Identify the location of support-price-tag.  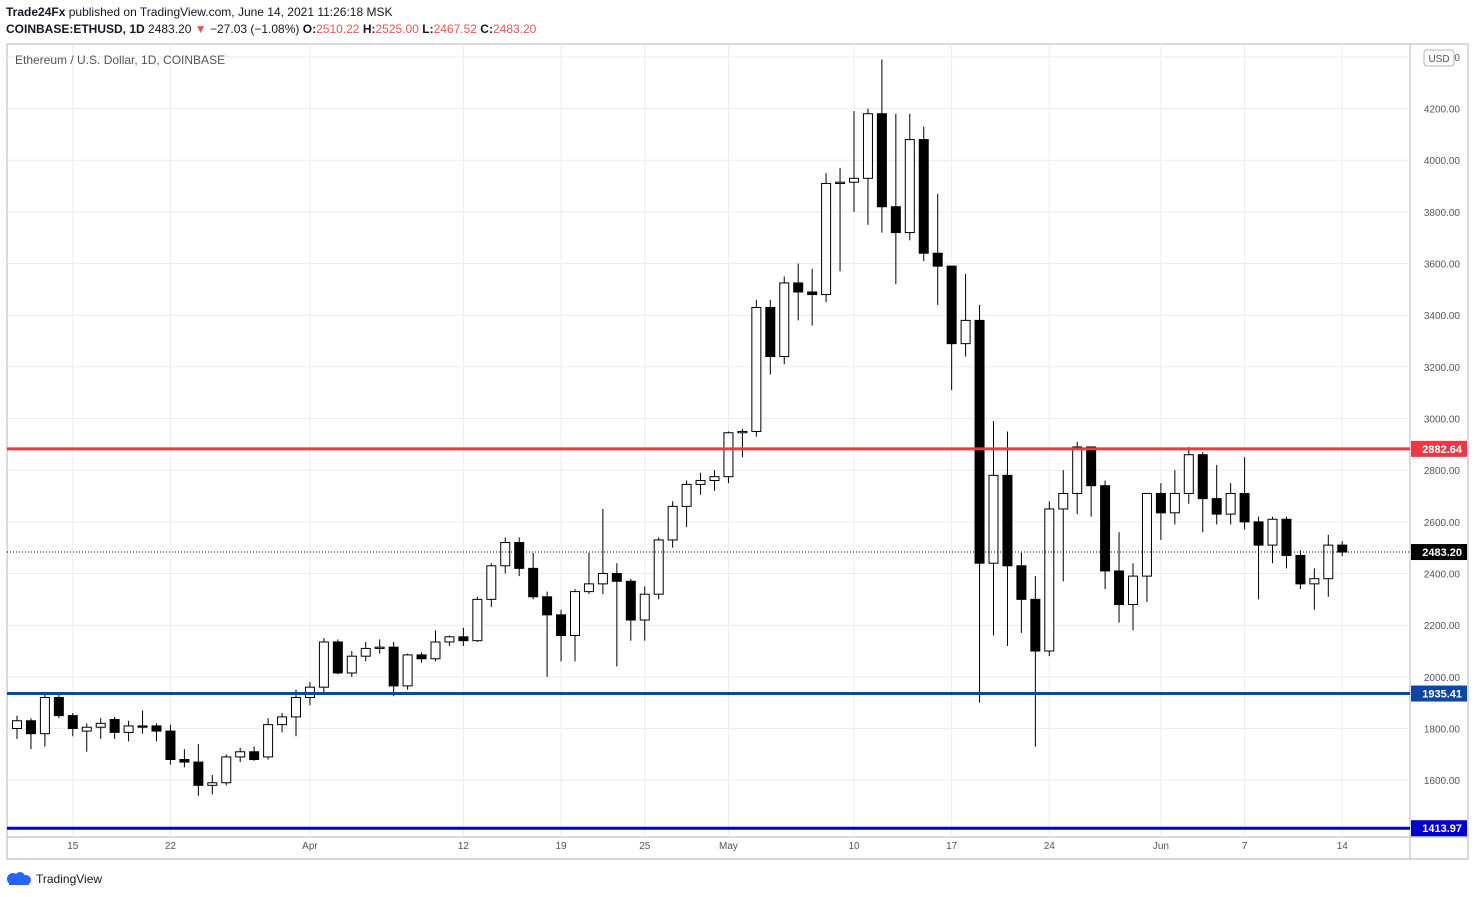
(1439, 693).